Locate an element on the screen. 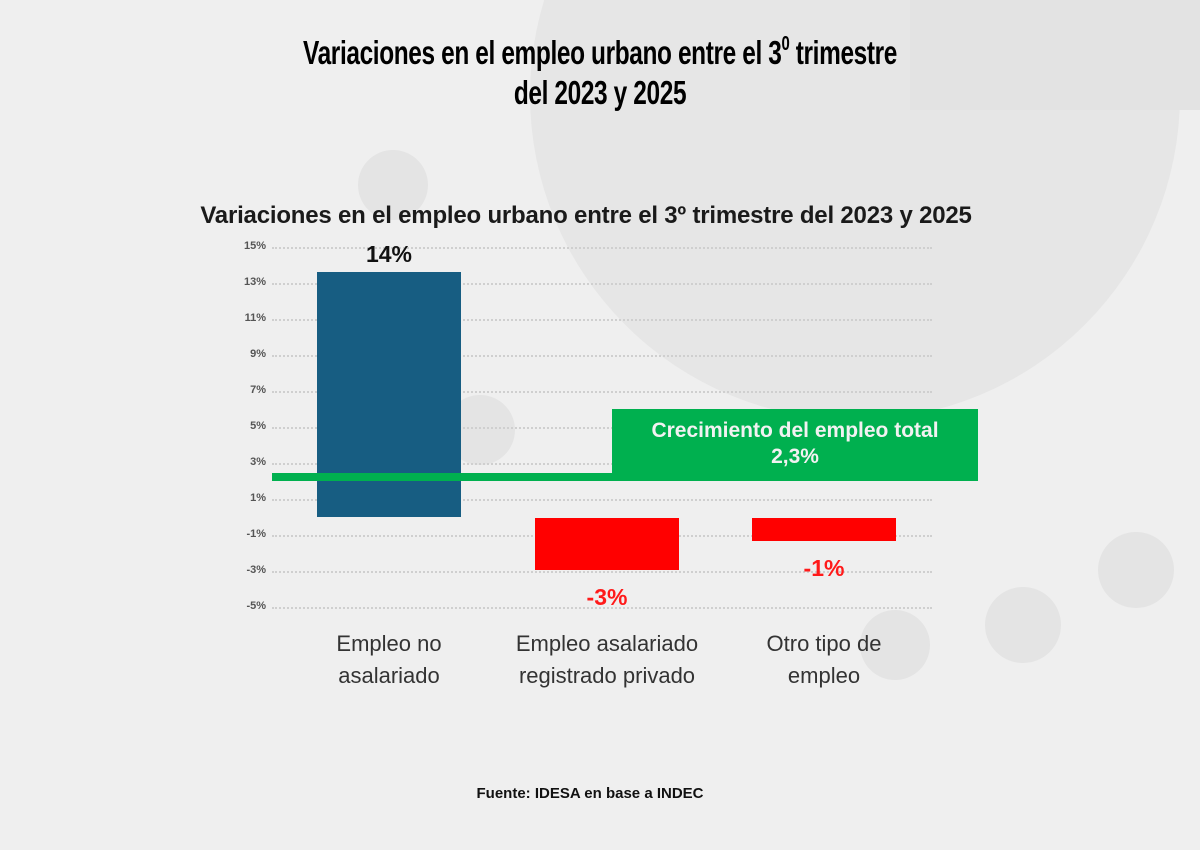  x-axis-category-label: Empleo asalariado registrado privado is located at coordinates (607, 660).